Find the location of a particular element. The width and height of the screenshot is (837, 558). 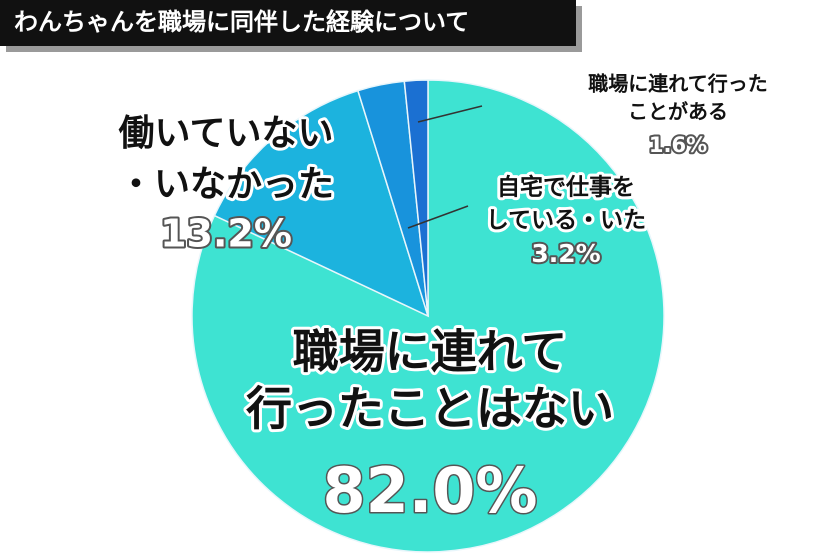

value-label: 1.6% is located at coordinates (678, 145).